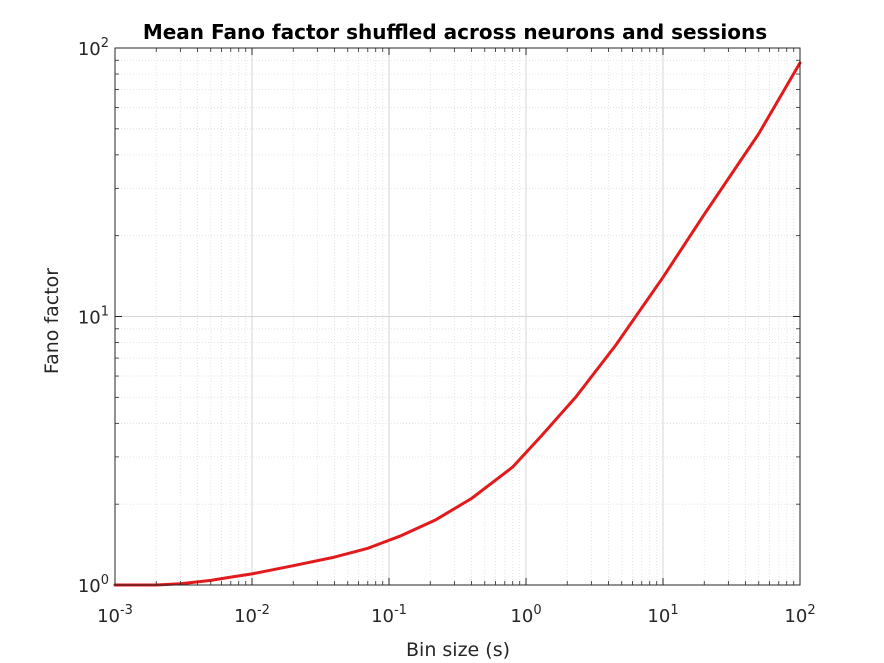 The width and height of the screenshot is (884, 663). I want to click on x-axis-label: Bin size (s), so click(458, 650).